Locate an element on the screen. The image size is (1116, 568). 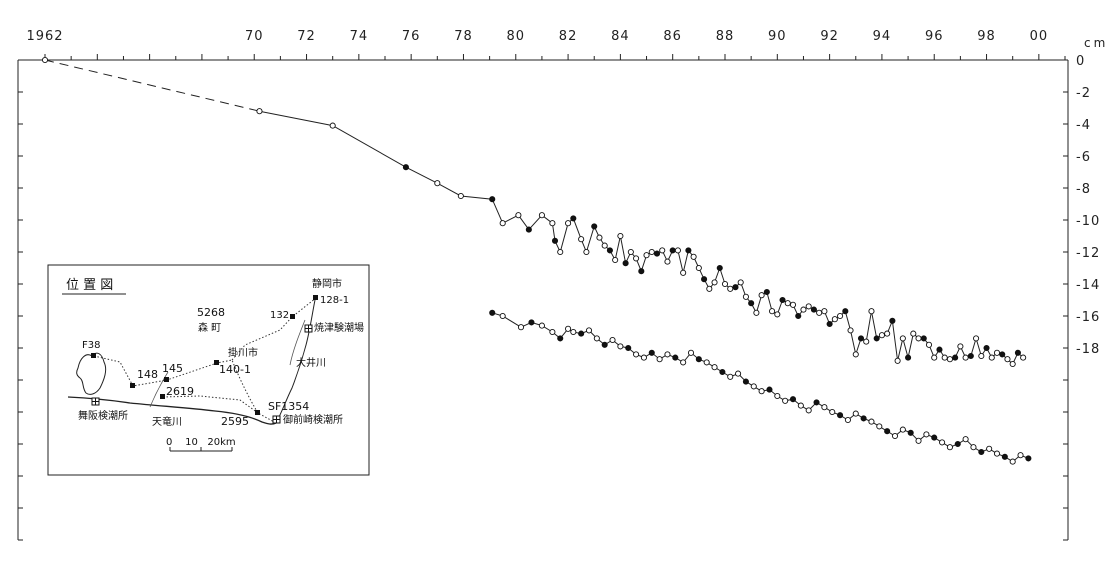
label-bm-148: 148 is located at coordinates (147, 374).